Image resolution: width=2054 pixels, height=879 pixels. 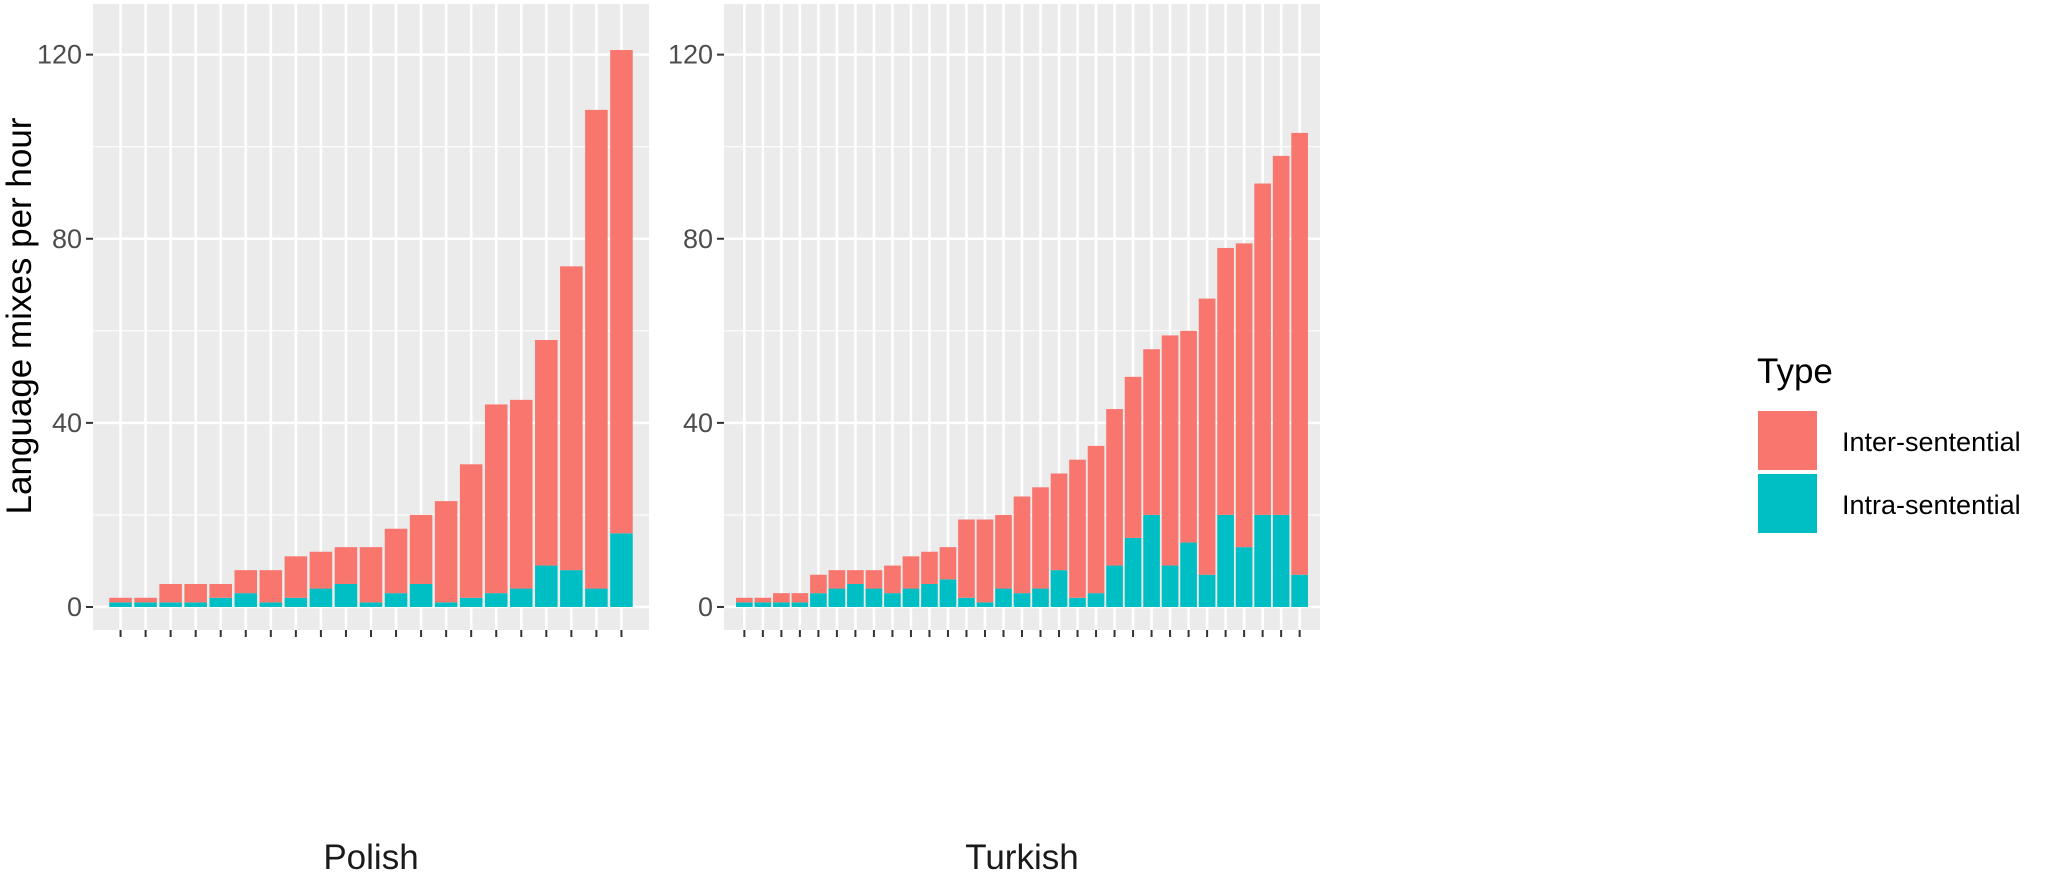 I want to click on bar-turkish-11-inter-sentential, so click(x=929, y=567).